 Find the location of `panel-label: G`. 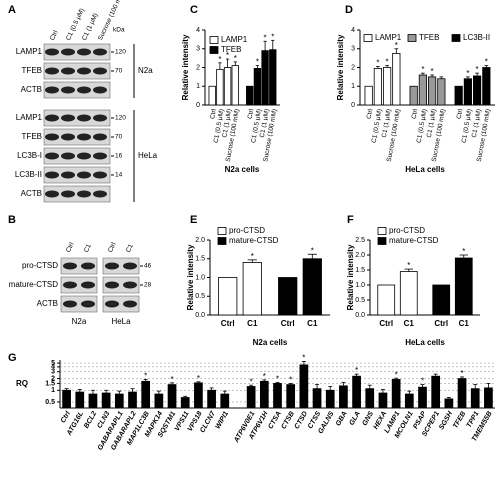

panel-label: G is located at coordinates (12, 358).